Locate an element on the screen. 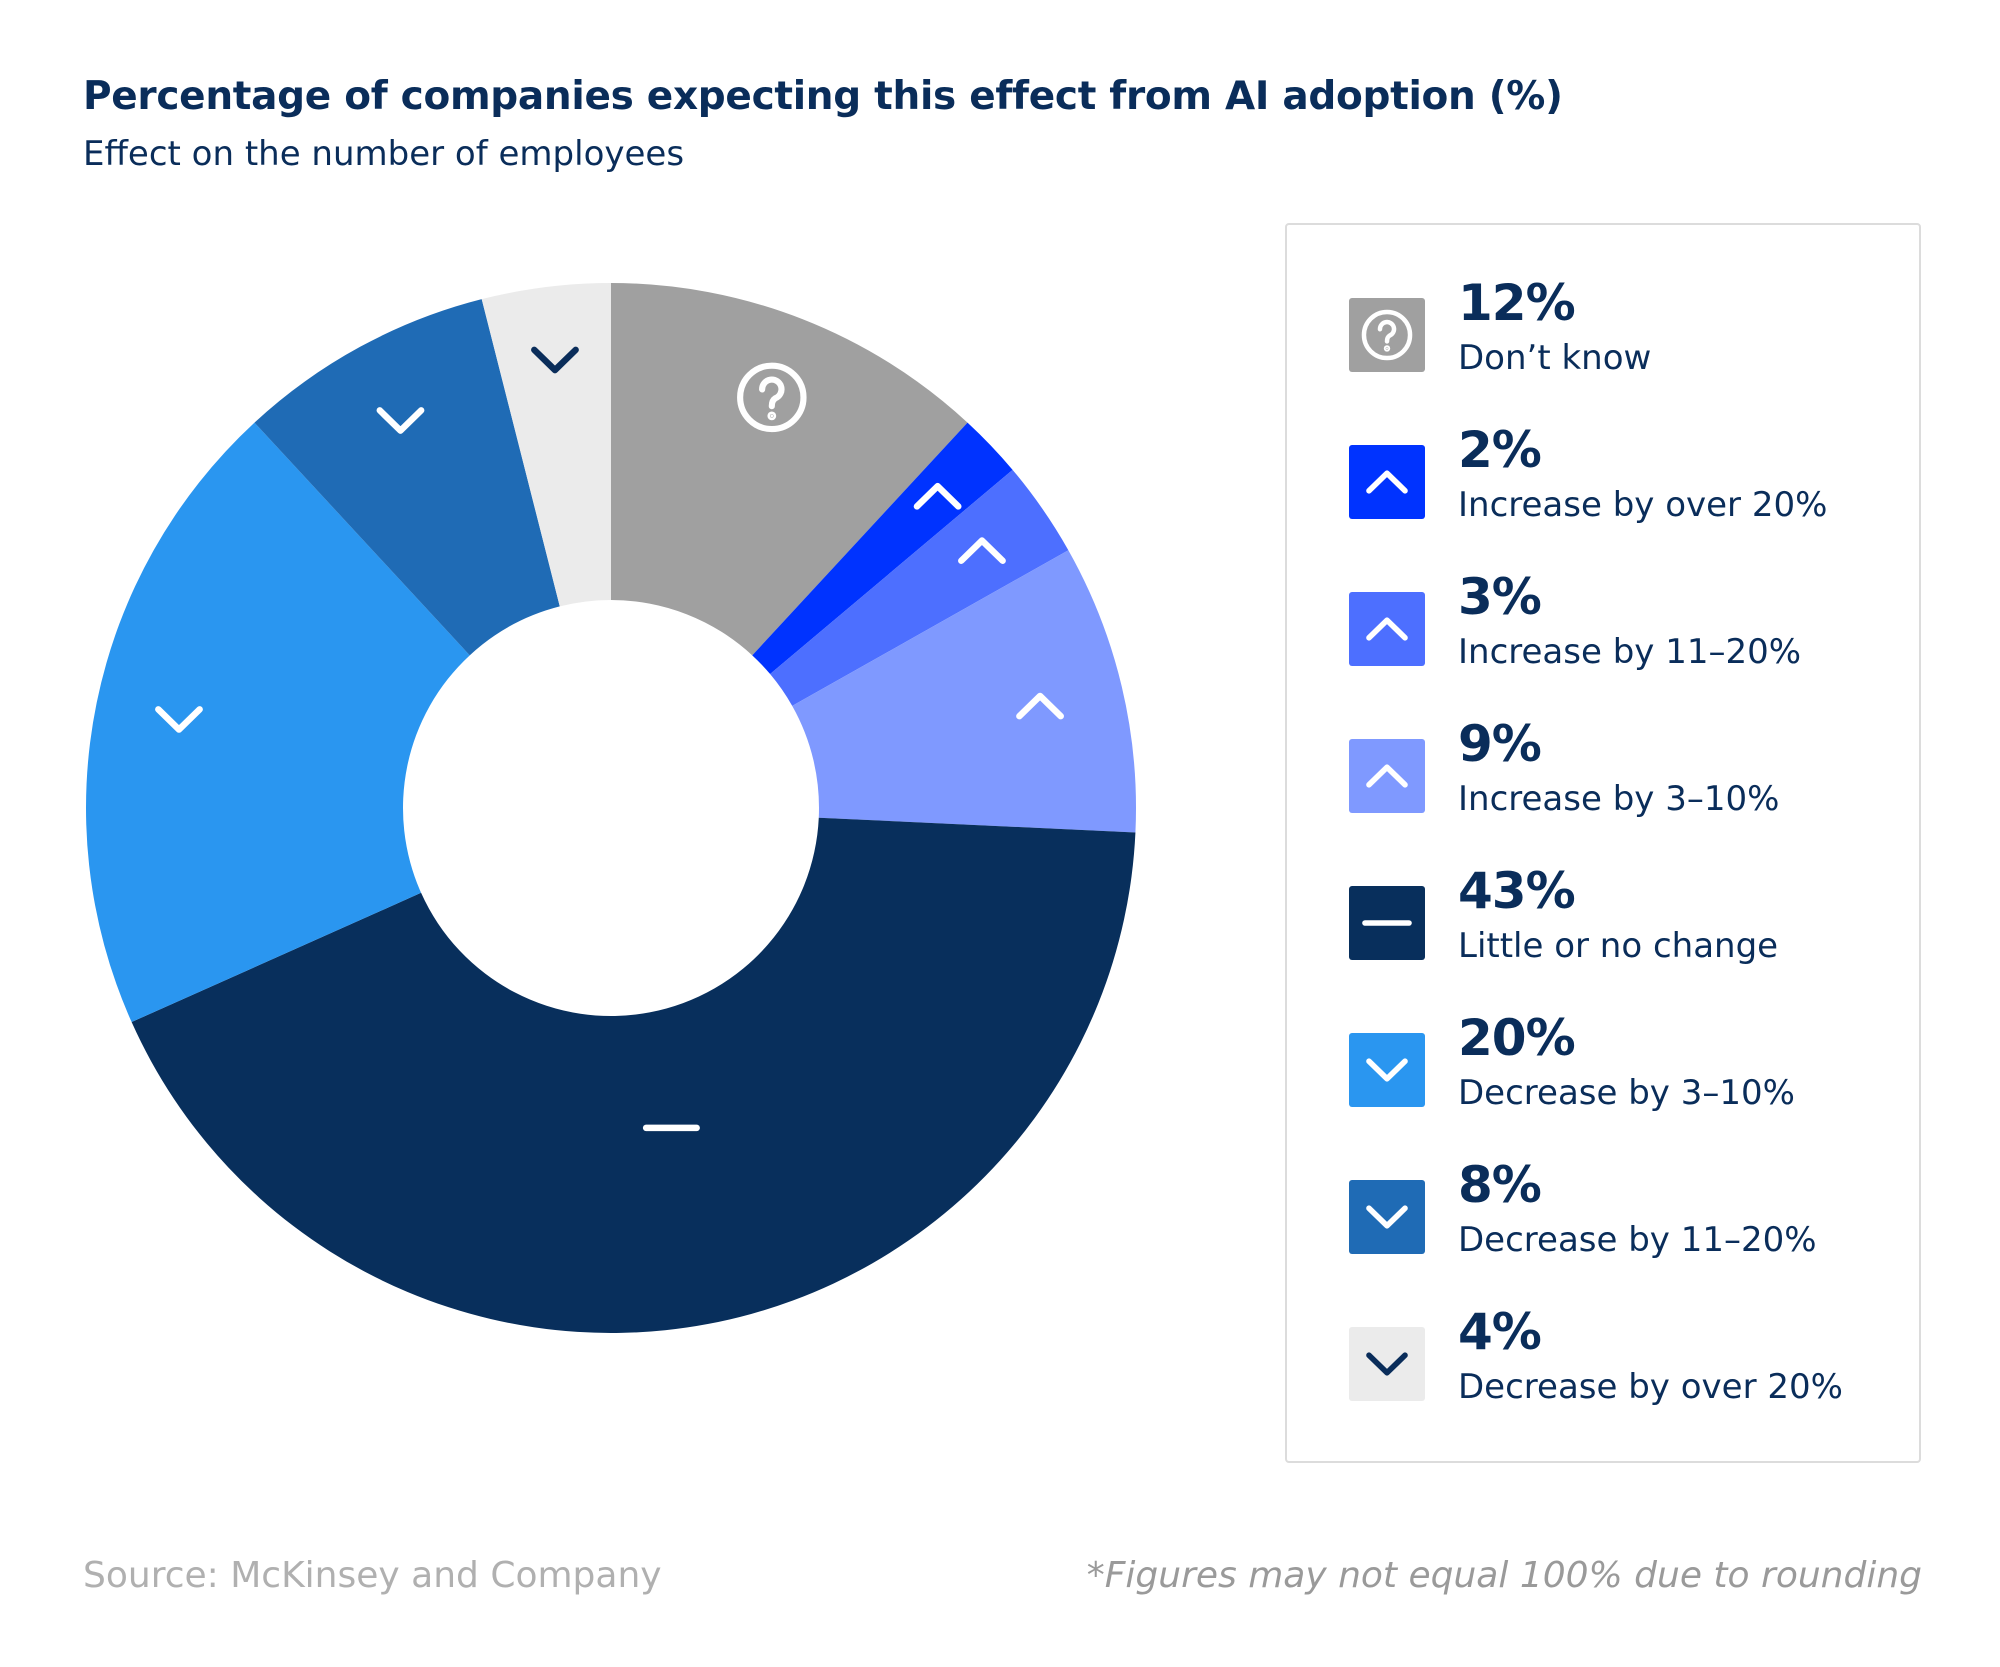 The height and width of the screenshot is (1667, 2000). legend-item: 9% Increase by 3–10% is located at coordinates (1629, 778).